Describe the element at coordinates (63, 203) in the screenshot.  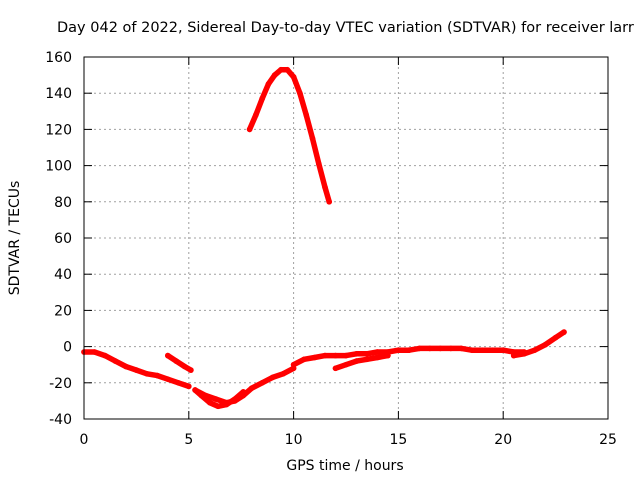
I see `y-tick-label: 80` at that location.